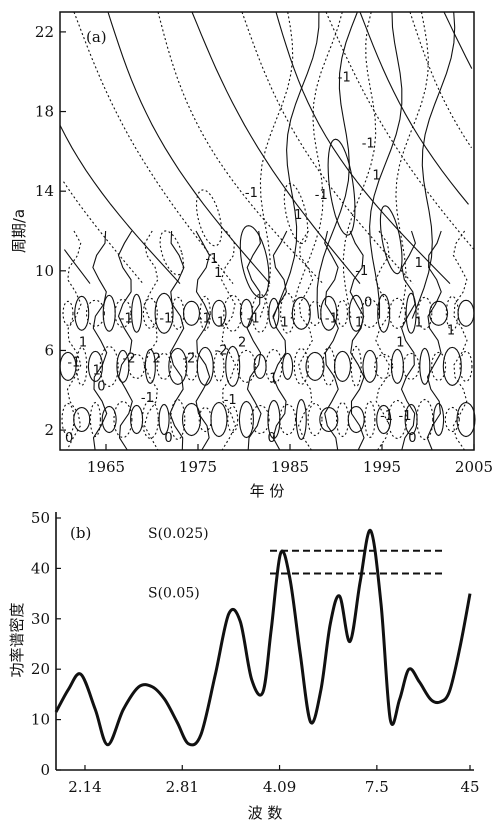 This screenshot has height=830, width=492. What do you see at coordinates (49, 430) in the screenshot?
I see `a-y-tick-label-0: 2` at bounding box center [49, 430].